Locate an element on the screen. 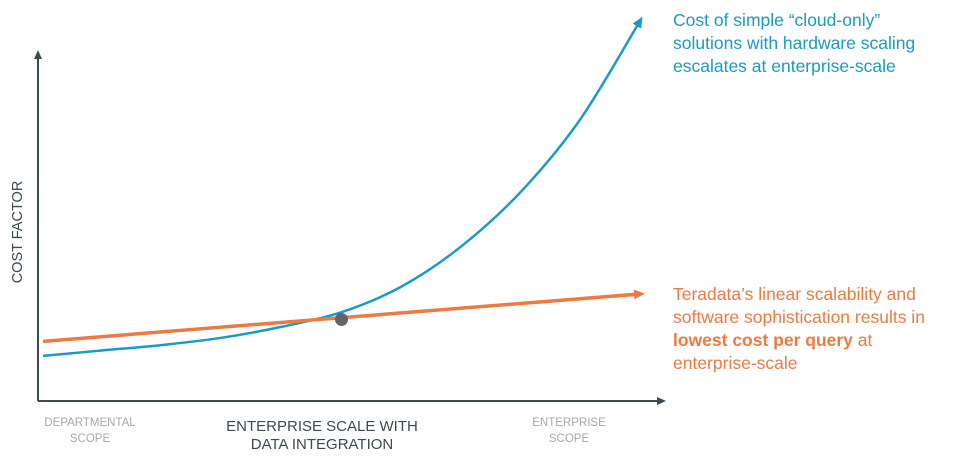  annotation-teradata-line-1: Teradata’s linear scalability and is located at coordinates (794, 294).